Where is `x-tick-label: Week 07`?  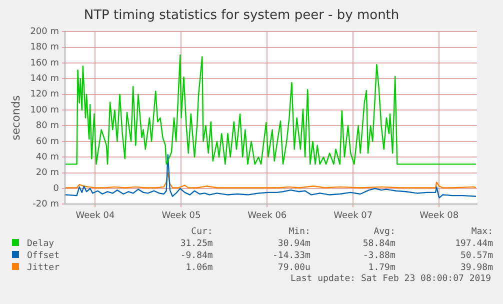
x-tick-label: Week 07 is located at coordinates (353, 215).